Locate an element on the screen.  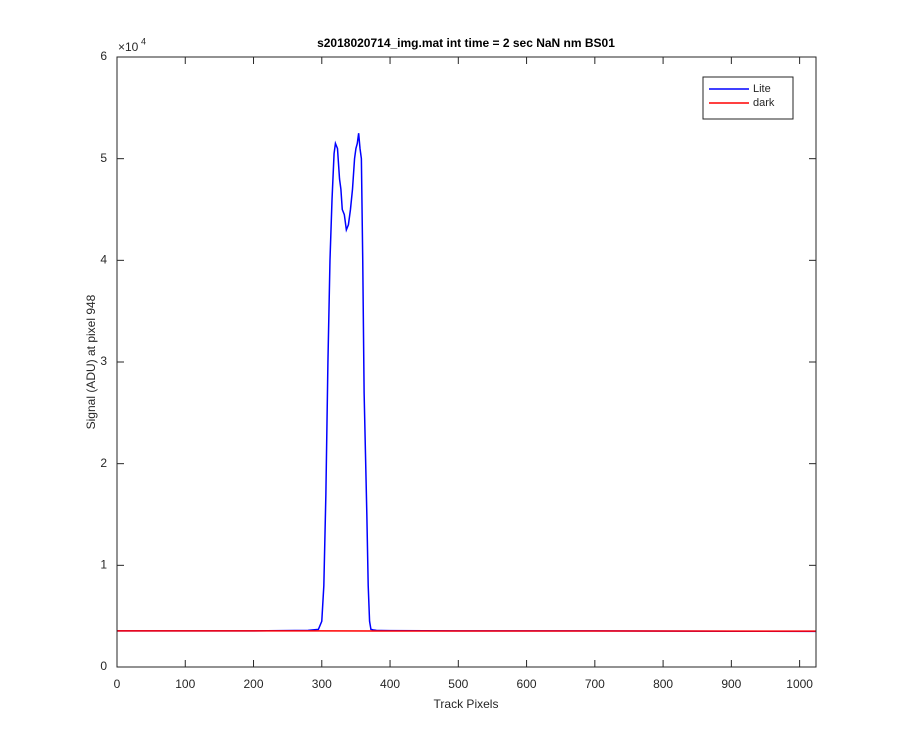
x-axis-label: Track Pixels is located at coordinates (466, 704).